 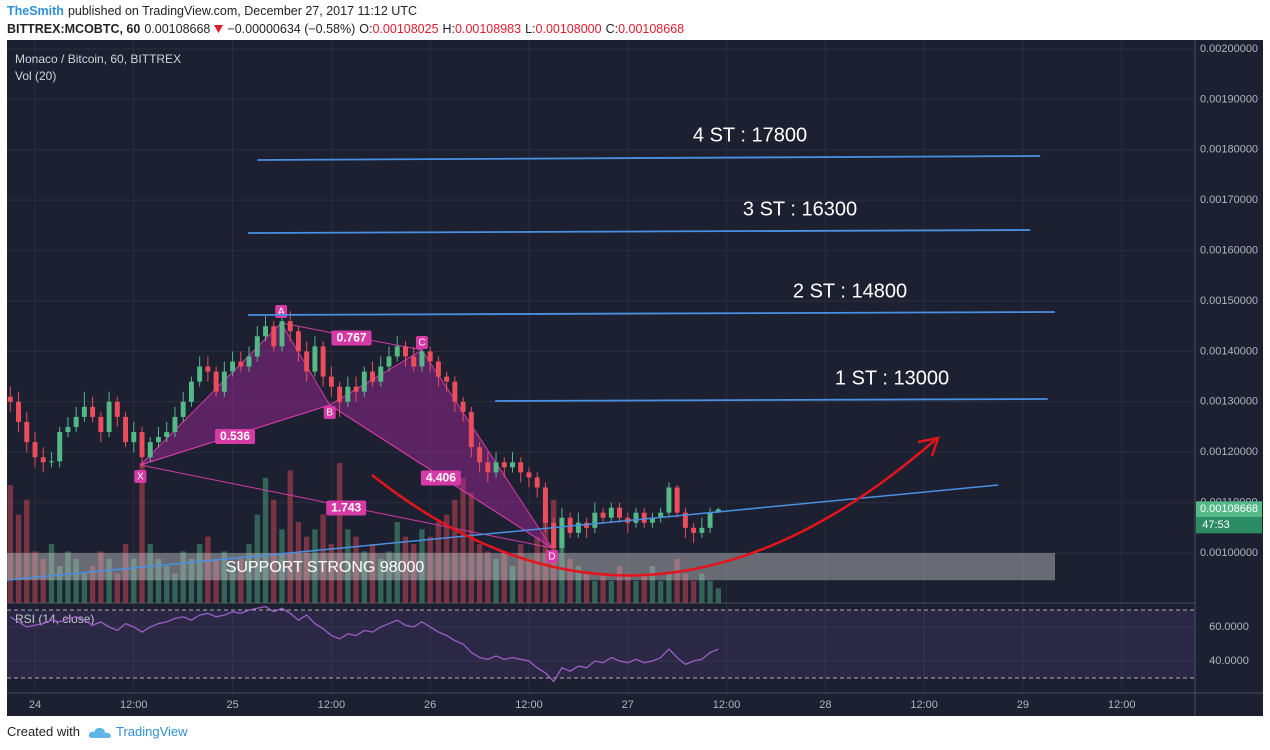 I want to click on y-tick-label: 0.00100000, so click(x=1229, y=553).